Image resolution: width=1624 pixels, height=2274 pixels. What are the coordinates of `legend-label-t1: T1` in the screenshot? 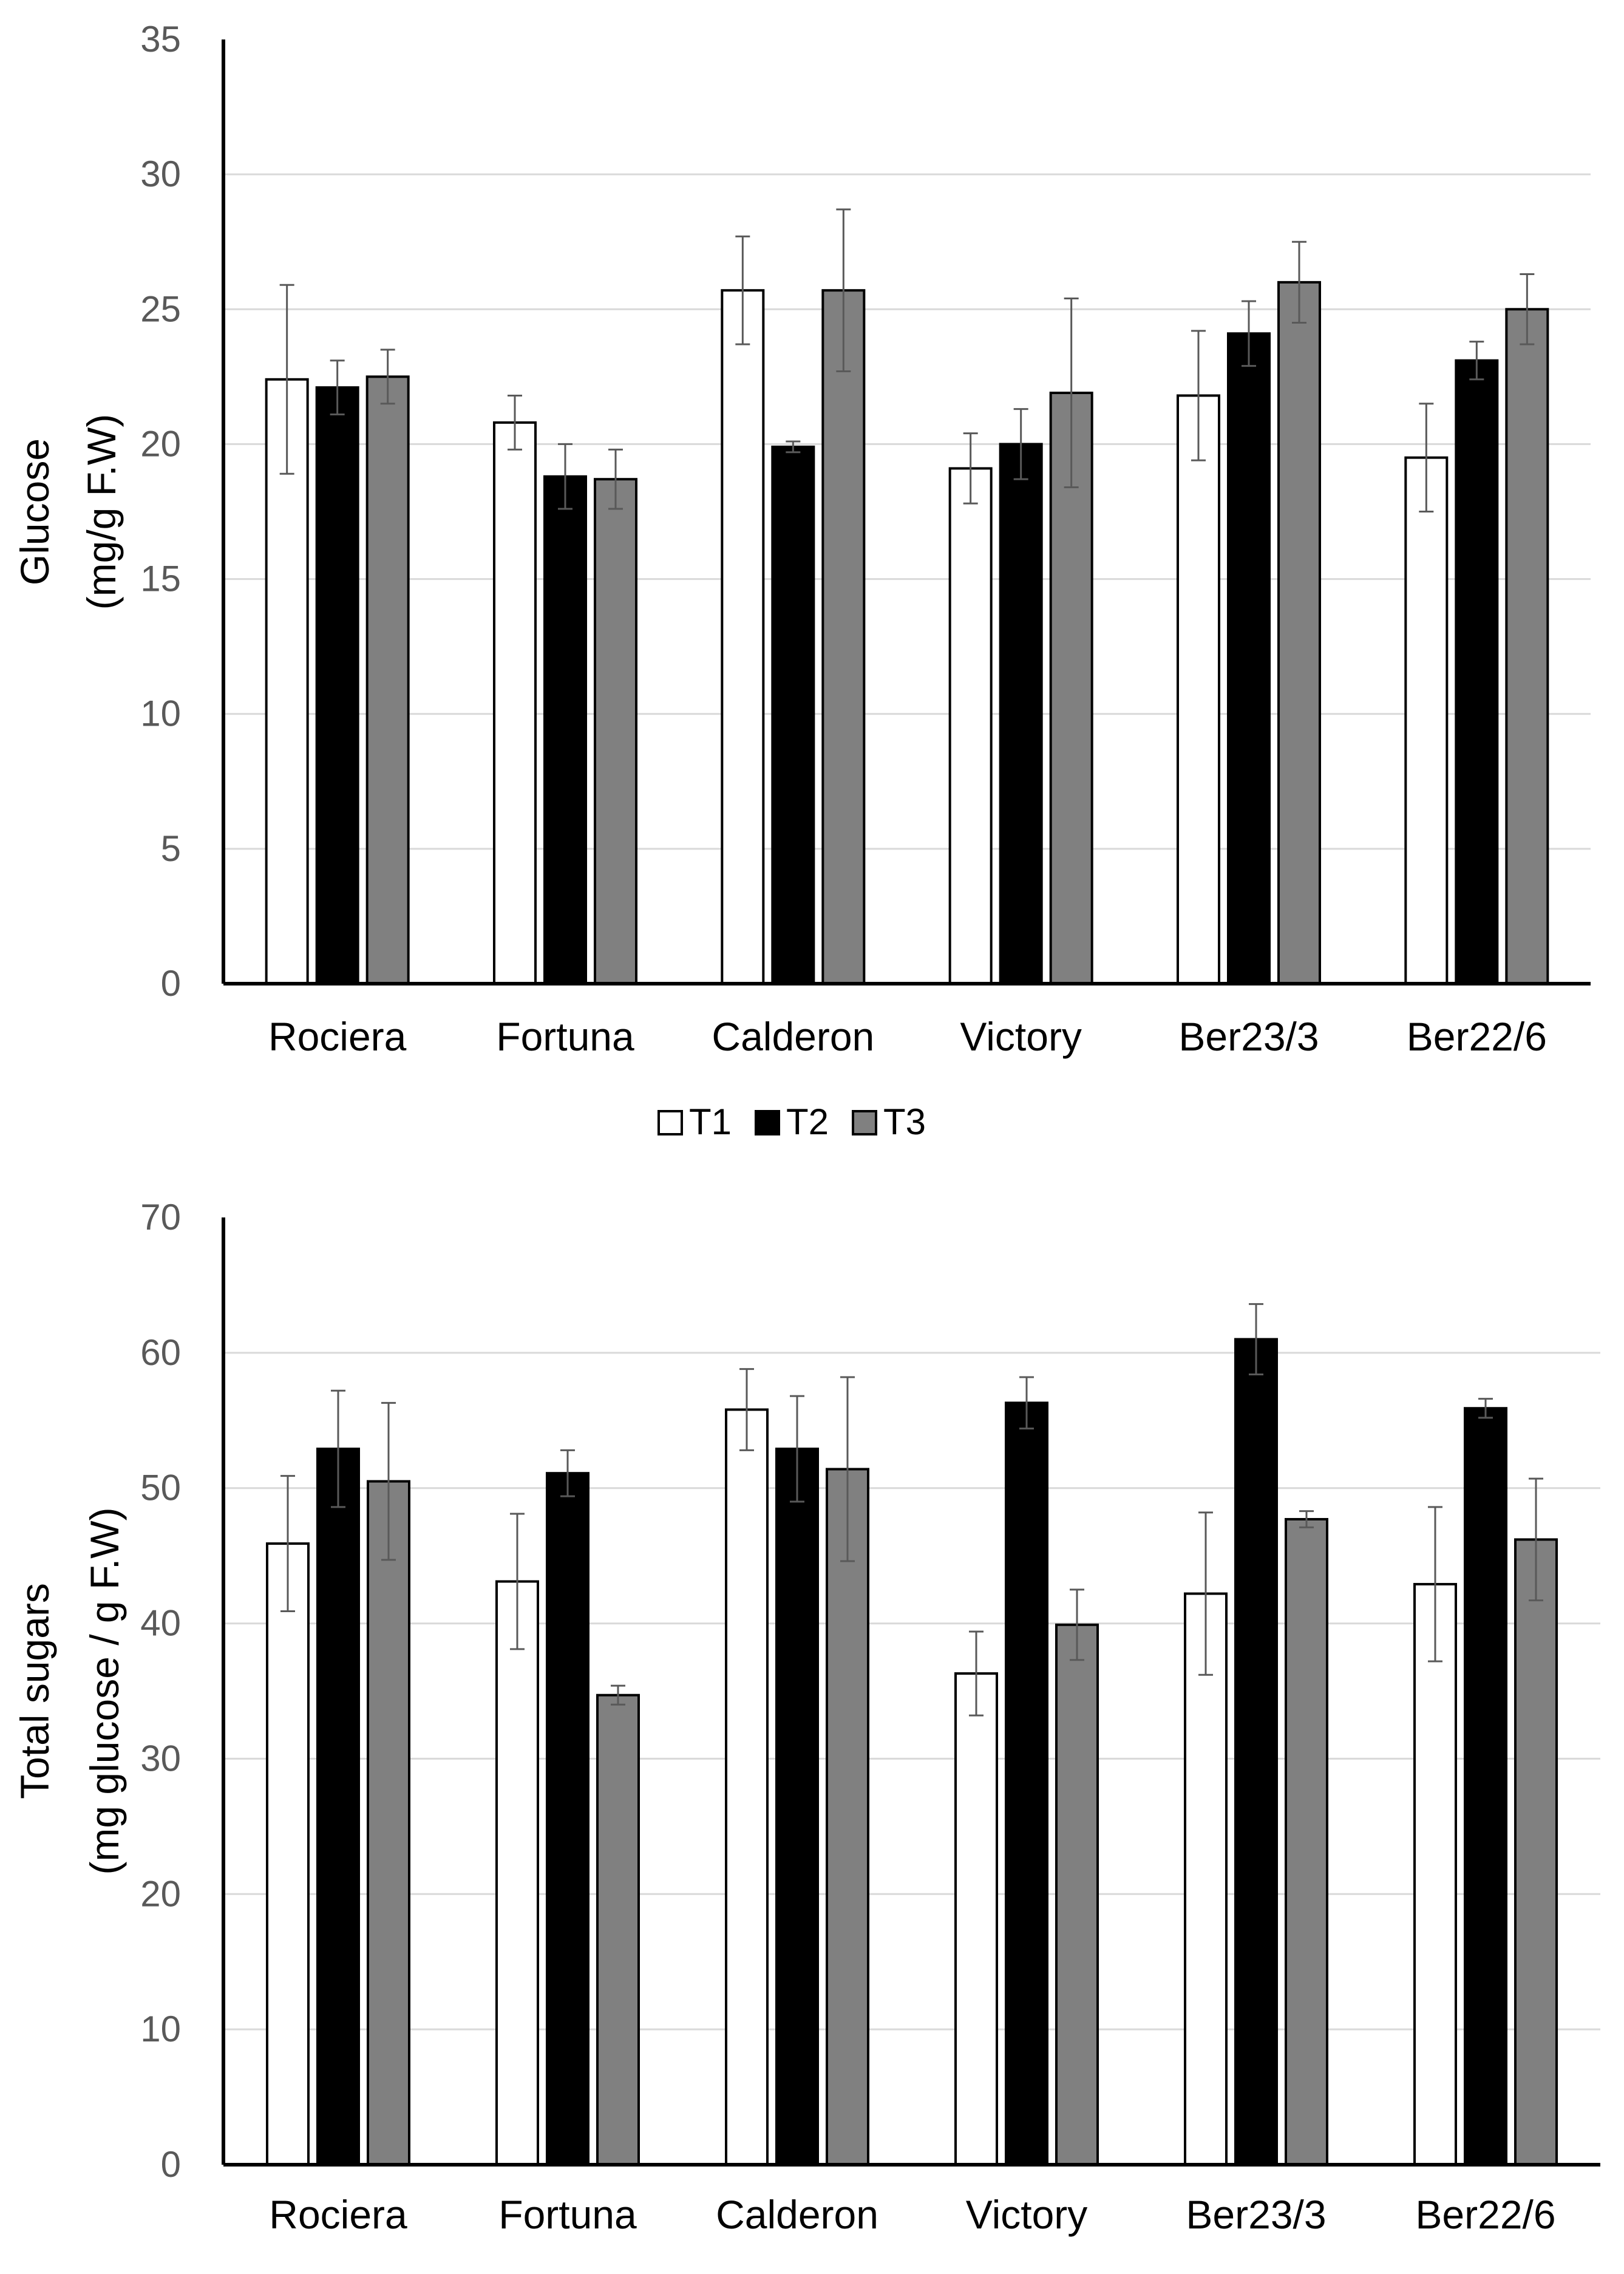 It's located at (710, 1121).